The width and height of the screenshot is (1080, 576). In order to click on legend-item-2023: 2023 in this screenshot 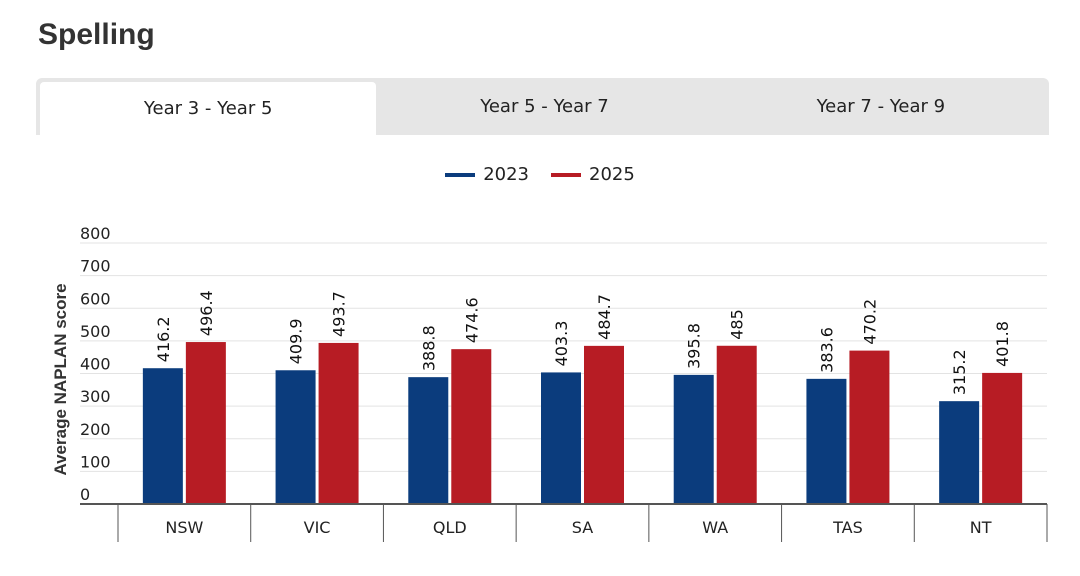, I will do `click(487, 174)`.